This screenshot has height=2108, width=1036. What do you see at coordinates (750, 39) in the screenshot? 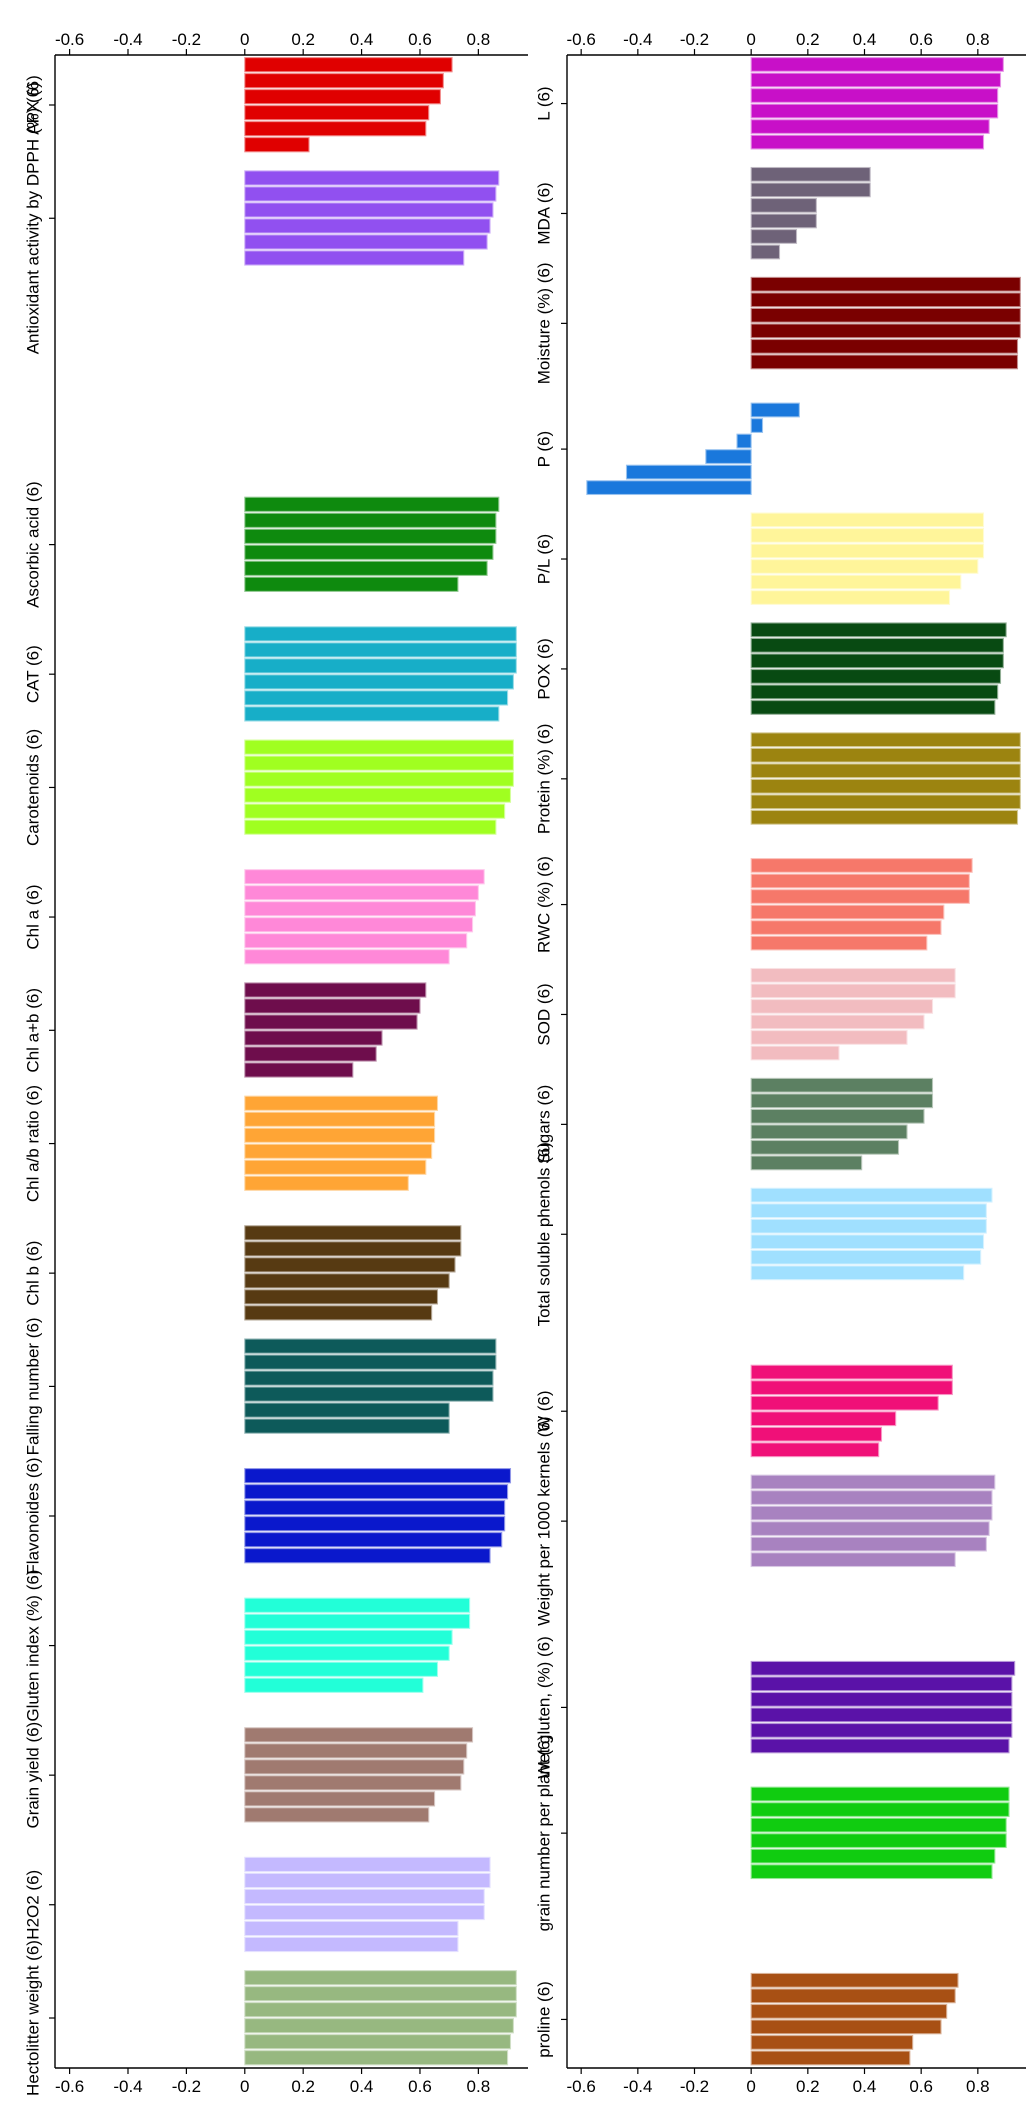
I see `x-tick-label-top: 0` at bounding box center [750, 39].